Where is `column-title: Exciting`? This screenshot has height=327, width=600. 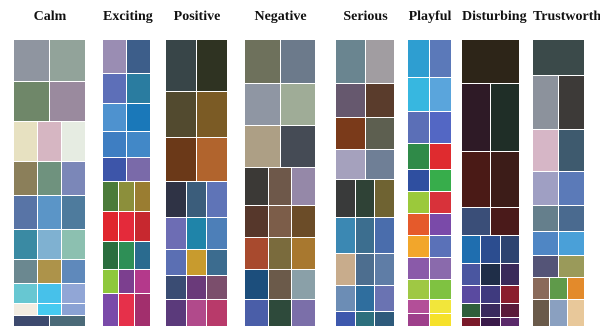
column-title: Exciting is located at coordinates (128, 16).